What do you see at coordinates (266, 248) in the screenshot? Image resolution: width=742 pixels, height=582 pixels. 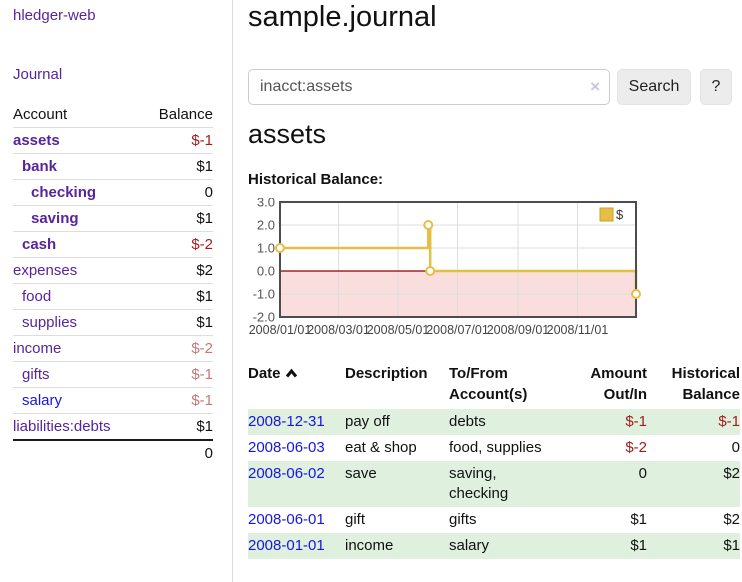 I see `svg-text: 1.0` at bounding box center [266, 248].